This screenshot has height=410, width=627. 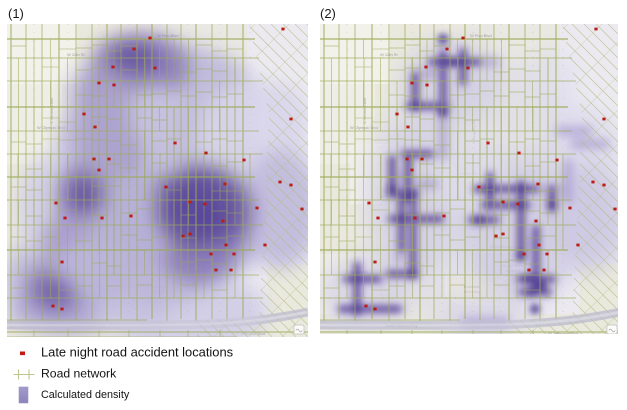 I want to click on svg-text: (1), so click(x=16, y=13).